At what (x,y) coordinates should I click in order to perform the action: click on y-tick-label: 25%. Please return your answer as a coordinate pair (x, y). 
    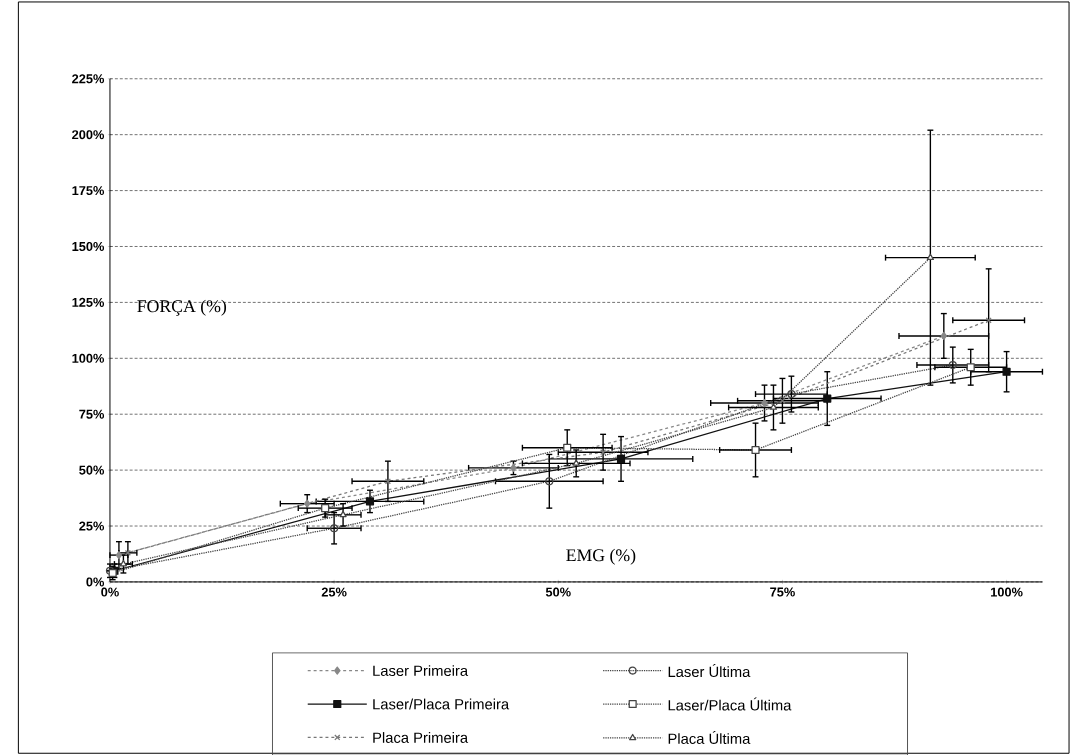
    Looking at the image, I should click on (92, 526).